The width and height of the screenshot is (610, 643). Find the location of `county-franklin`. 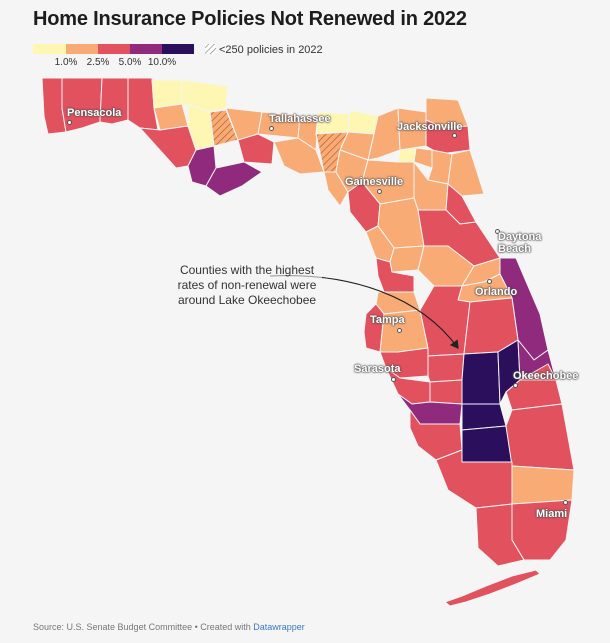

county-franklin is located at coordinates (234, 179).